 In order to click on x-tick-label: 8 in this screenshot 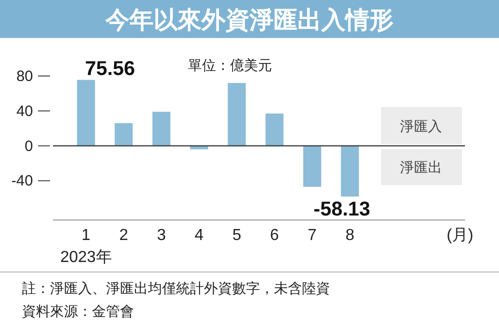, I will do `click(349, 235)`.